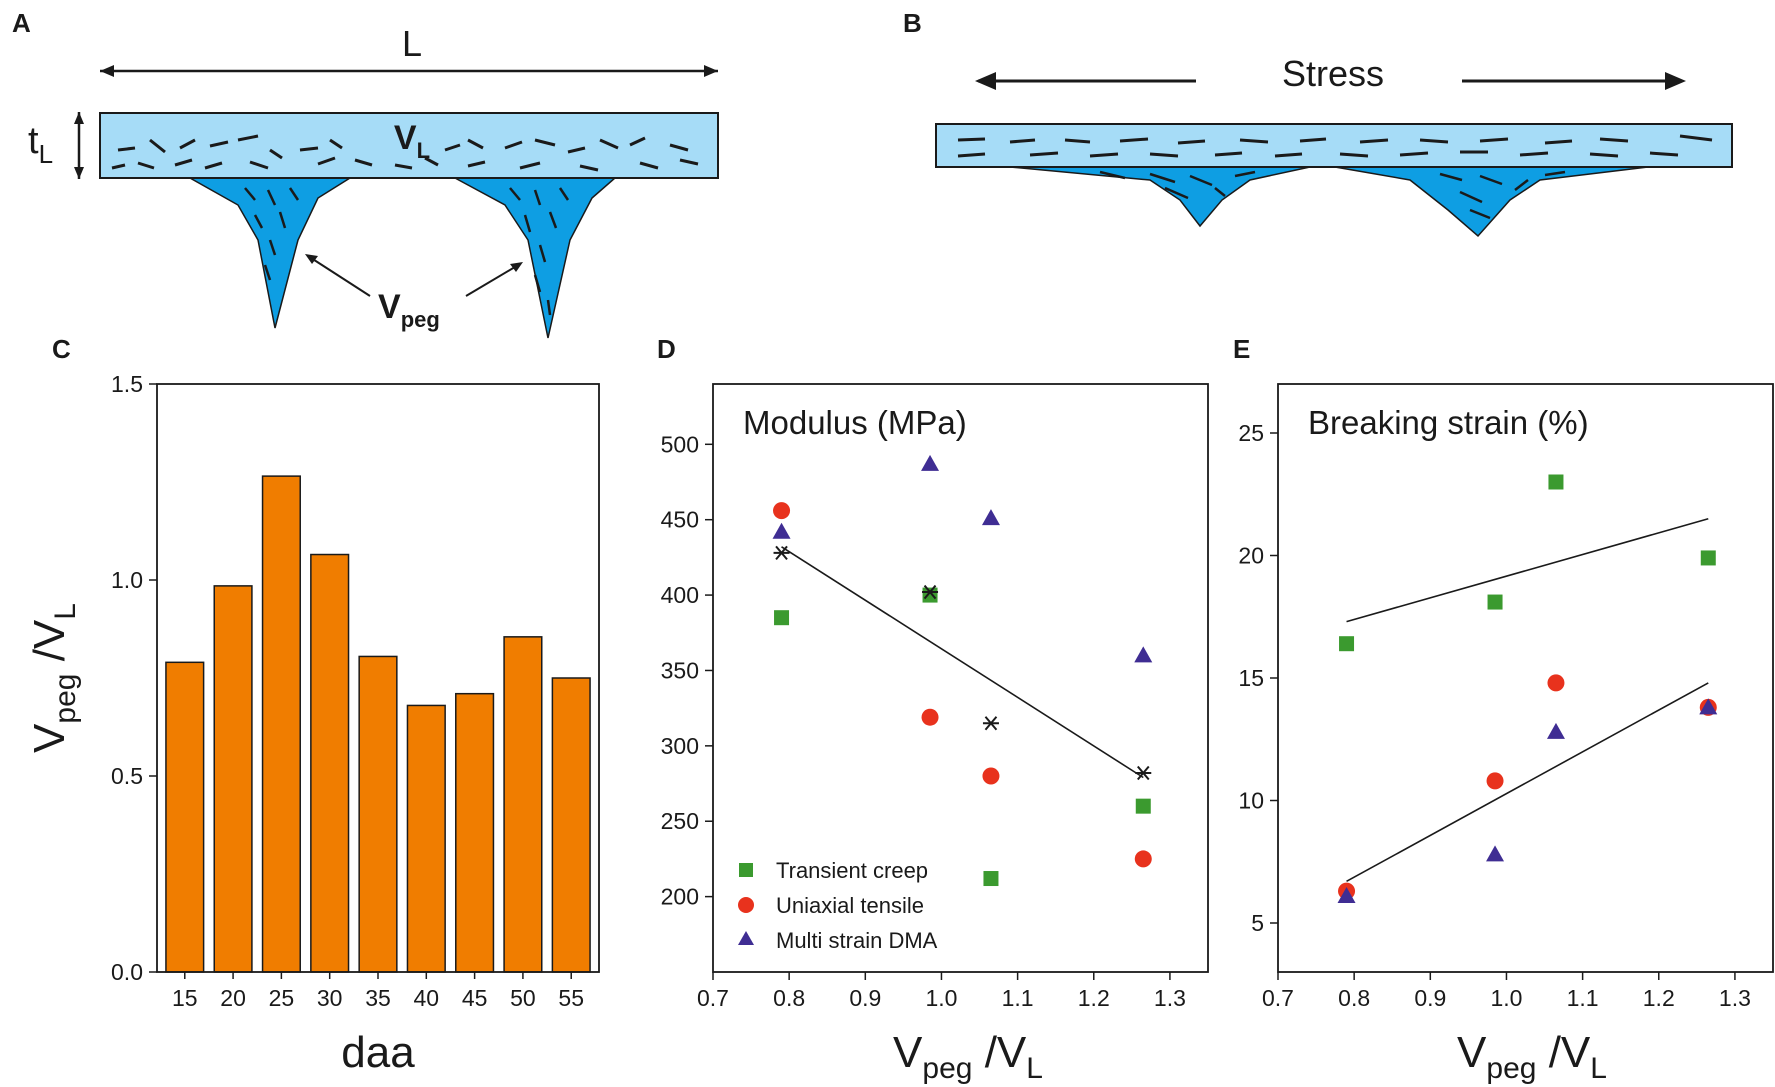  Describe the element at coordinates (852, 870) in the screenshot. I see `legend-label-transient-creep: Transient creep` at that location.